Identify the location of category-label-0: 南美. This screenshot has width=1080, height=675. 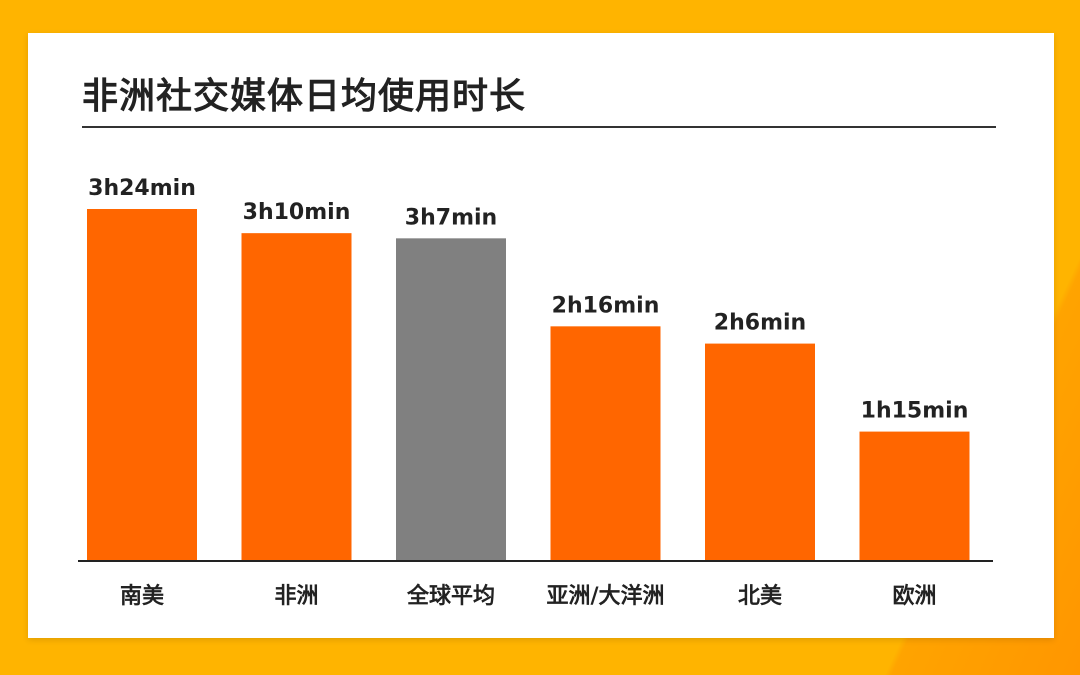
(142, 596).